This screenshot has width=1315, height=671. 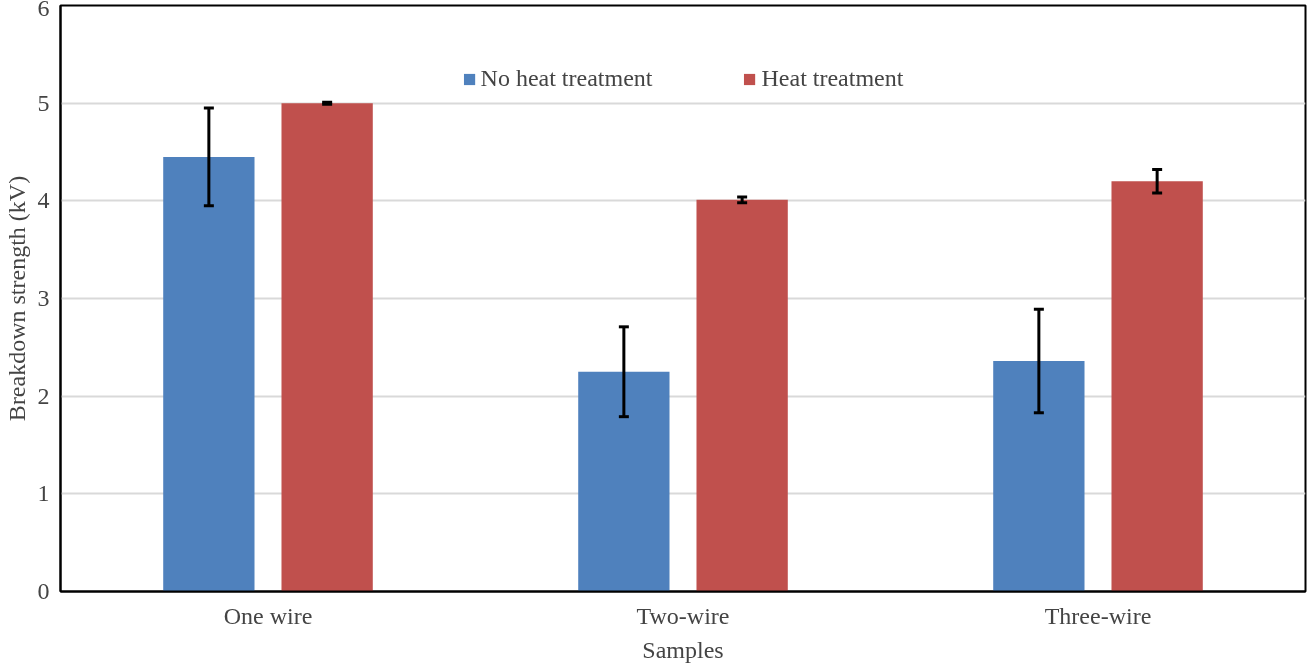 What do you see at coordinates (43, 10) in the screenshot?
I see `y-tick-label: 6` at bounding box center [43, 10].